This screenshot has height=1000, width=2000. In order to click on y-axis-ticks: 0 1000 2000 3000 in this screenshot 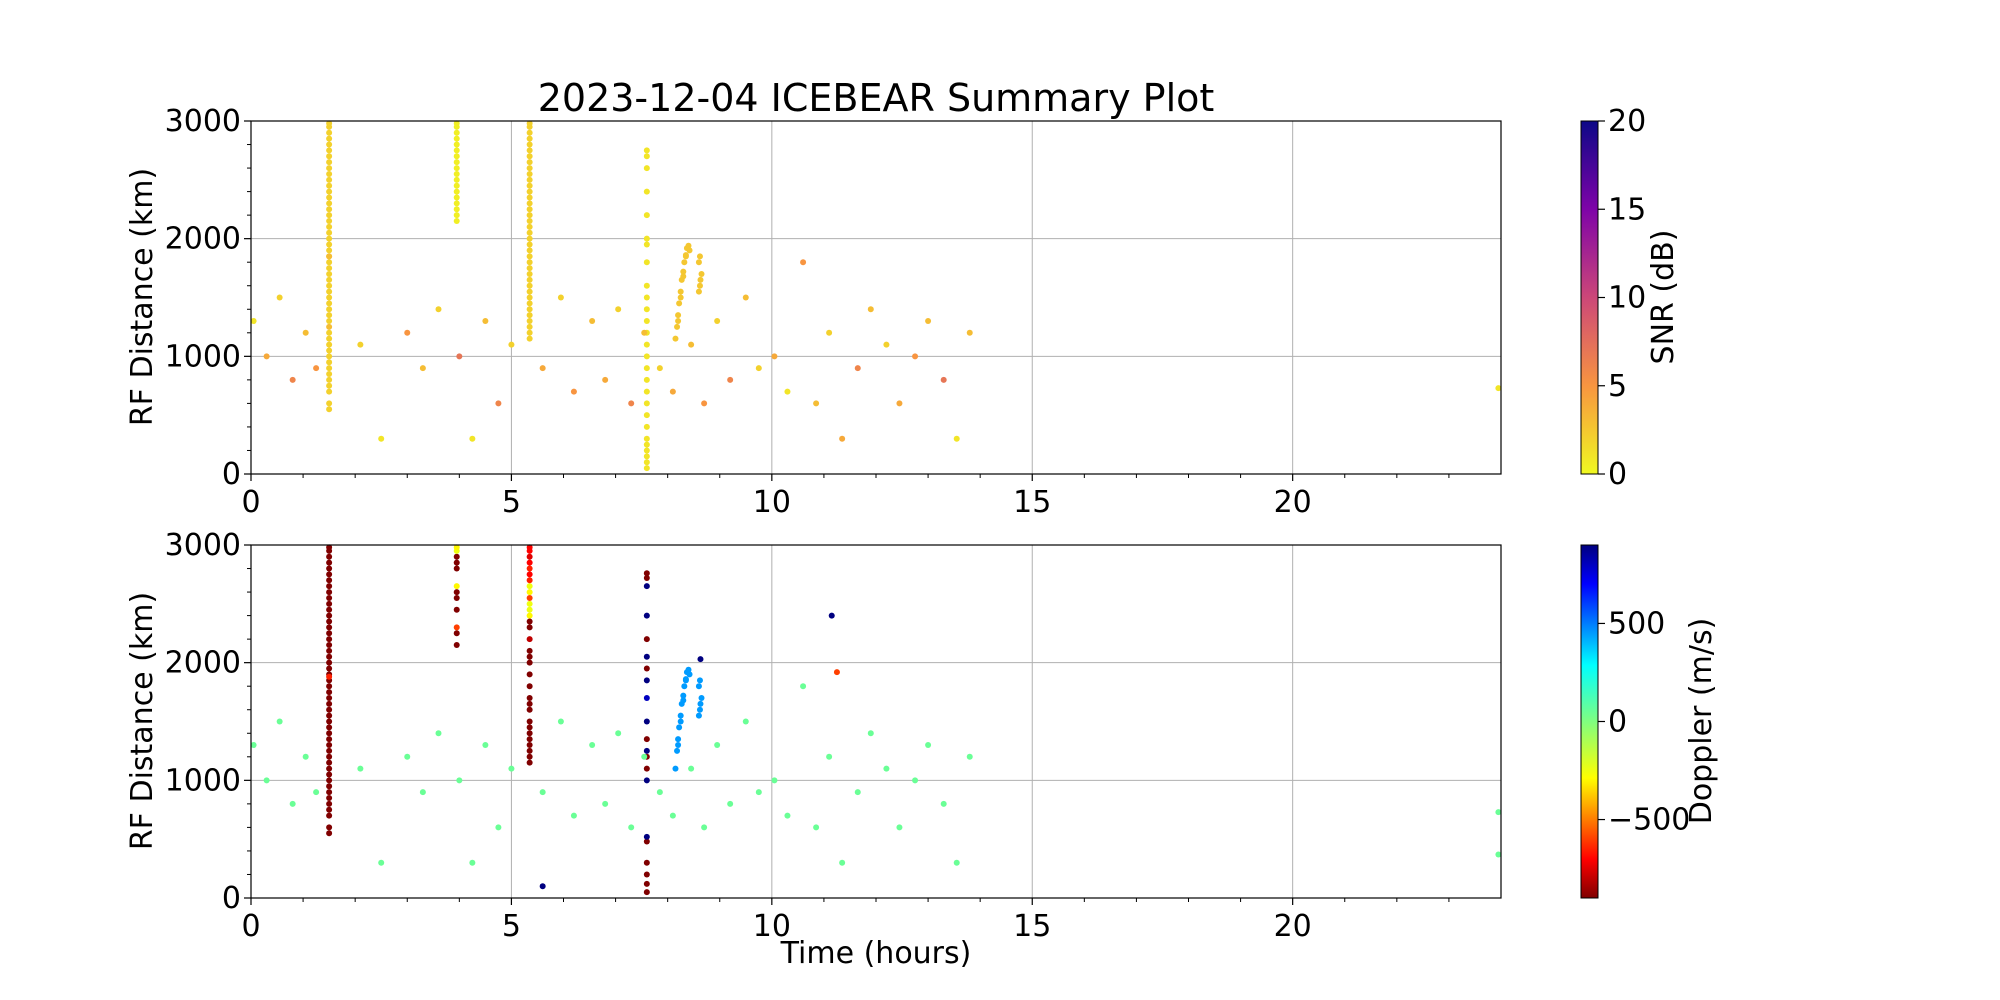, I will do `click(208, 722)`.